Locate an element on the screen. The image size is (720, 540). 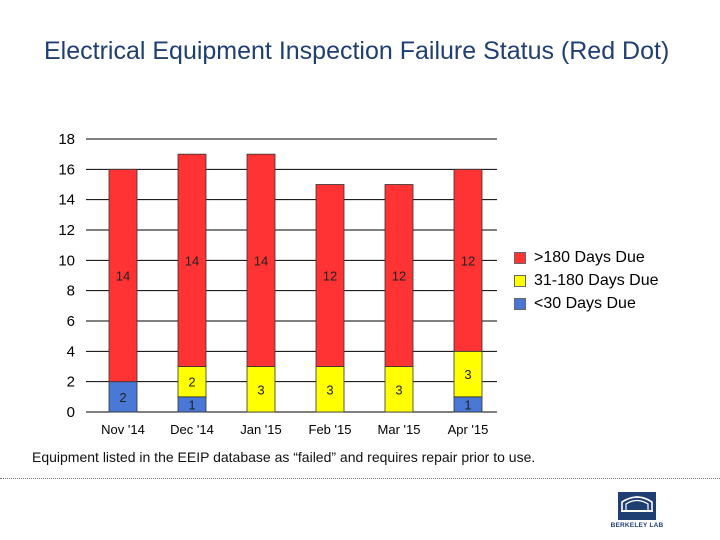
y-tick-label: 2 is located at coordinates (71, 382).